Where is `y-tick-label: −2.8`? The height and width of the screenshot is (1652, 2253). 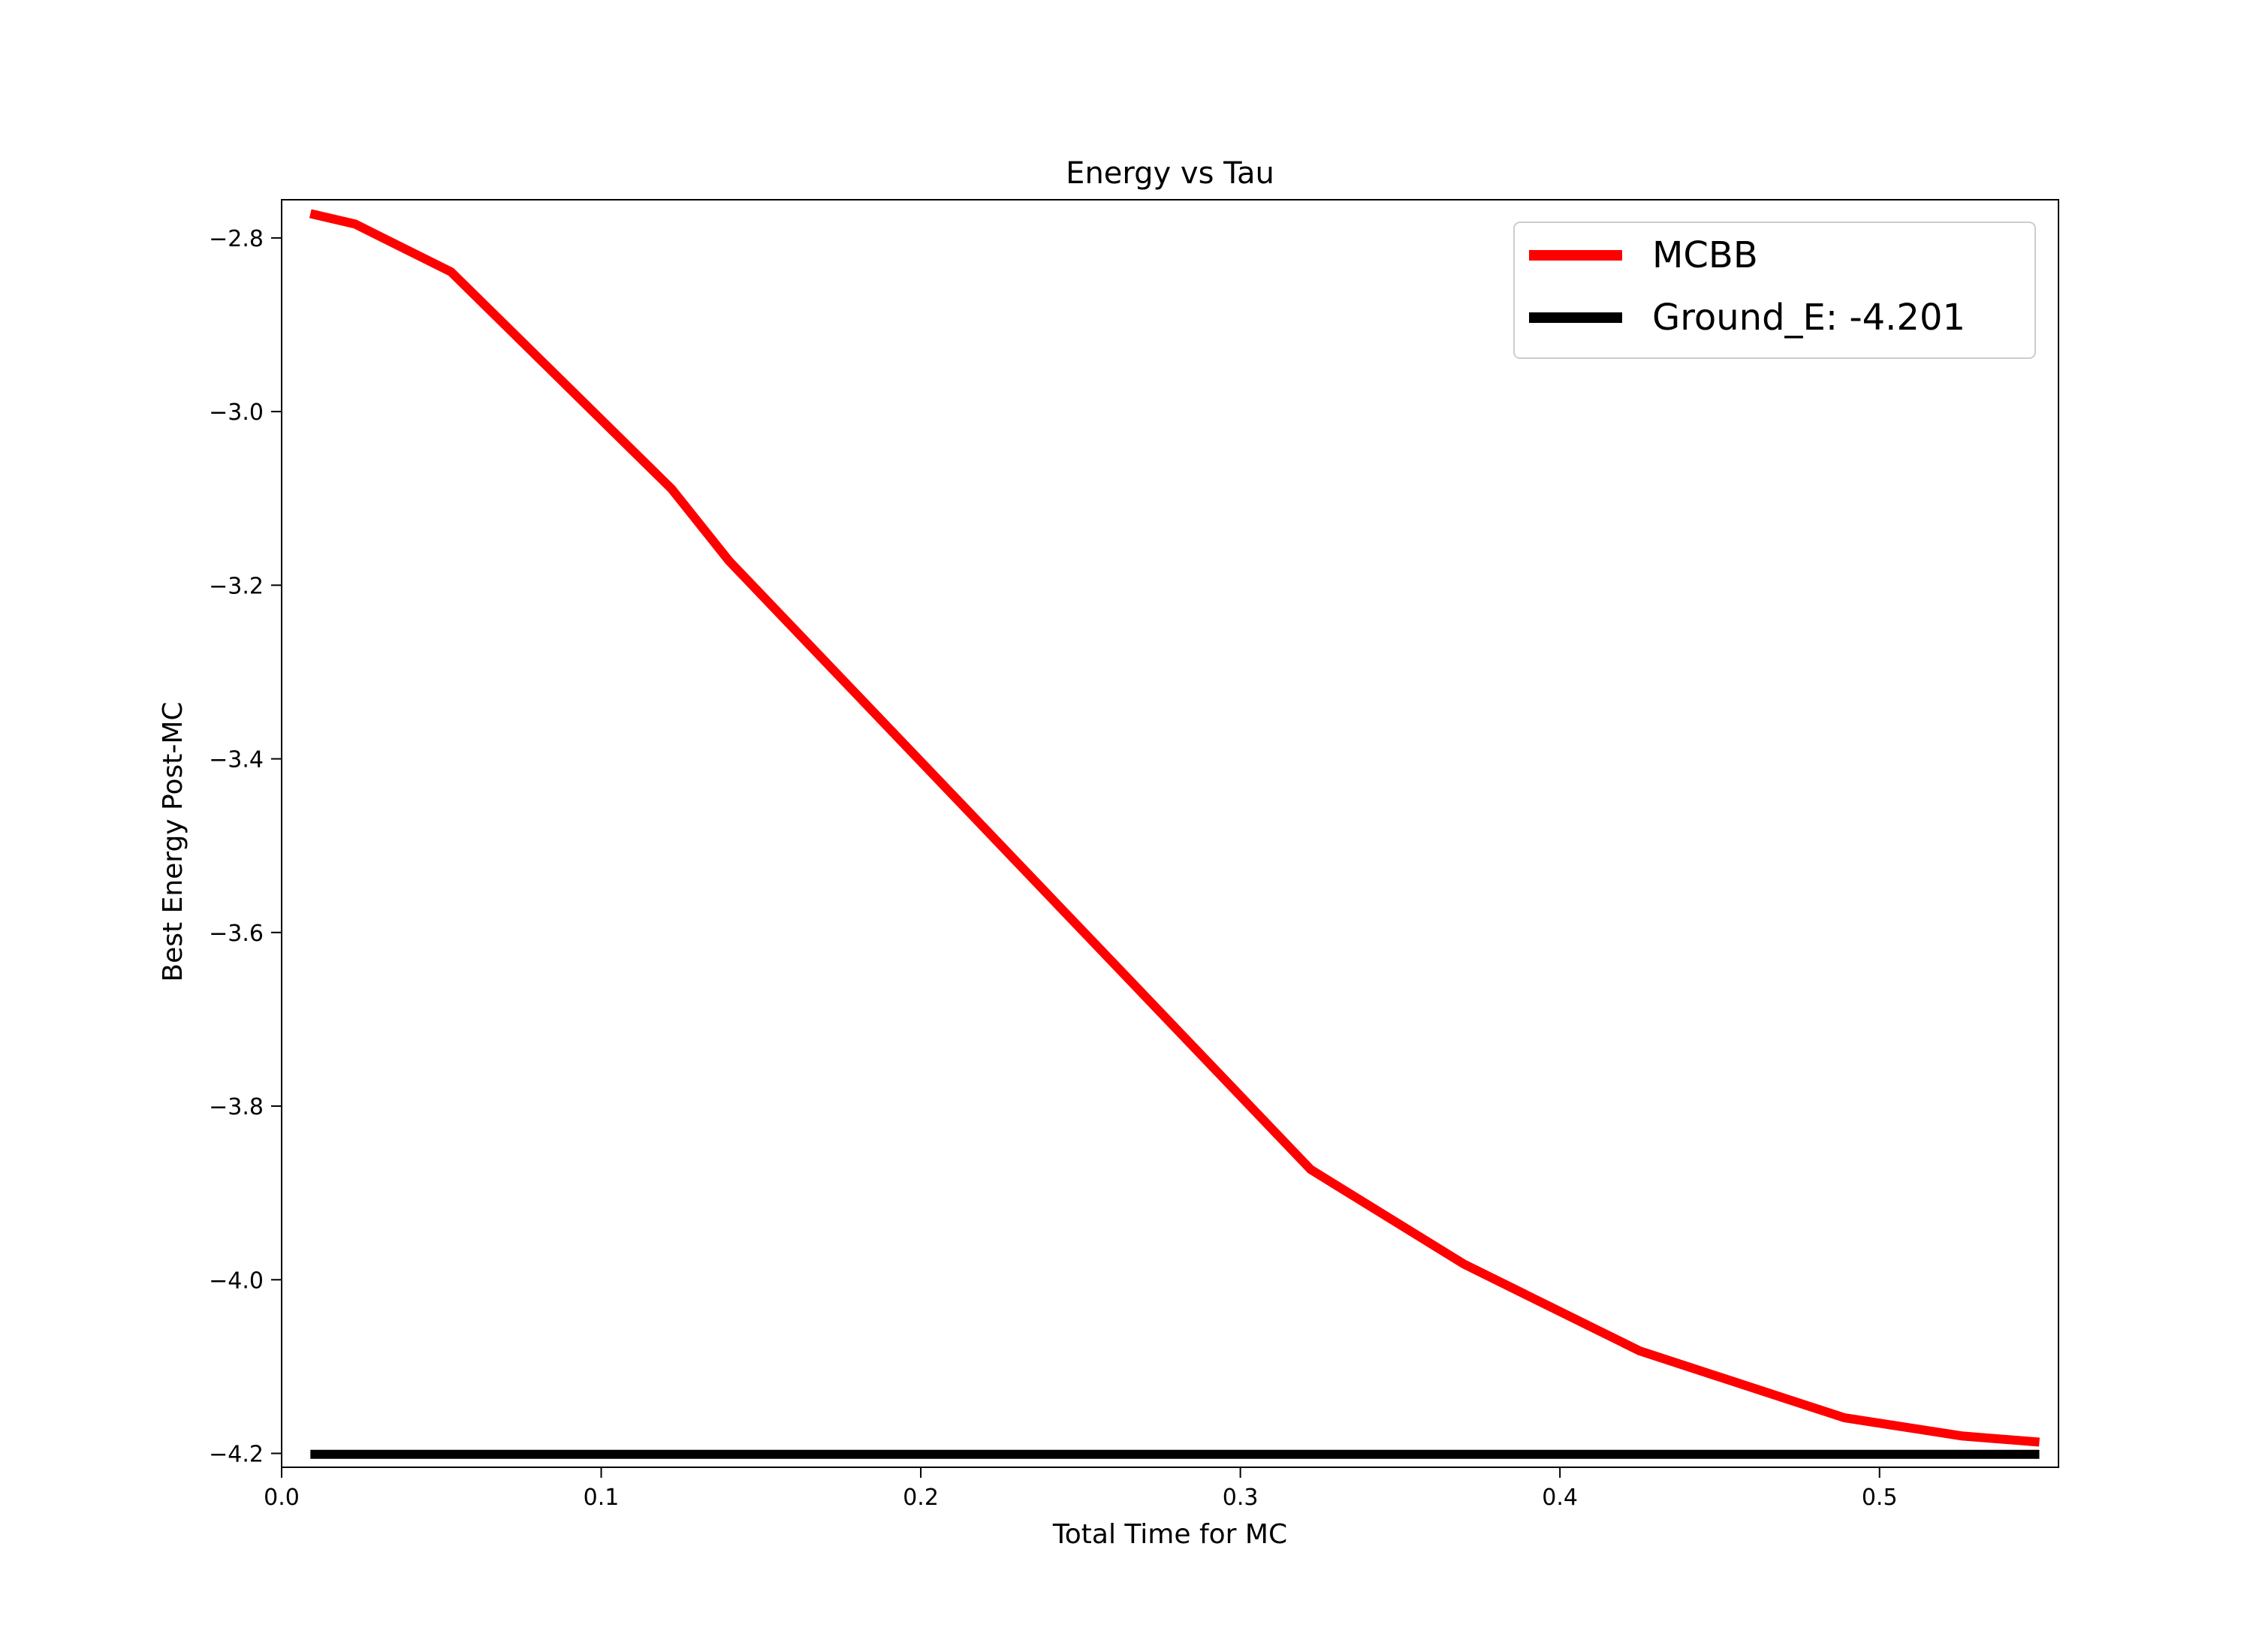
y-tick-label: −2.8 is located at coordinates (236, 239).